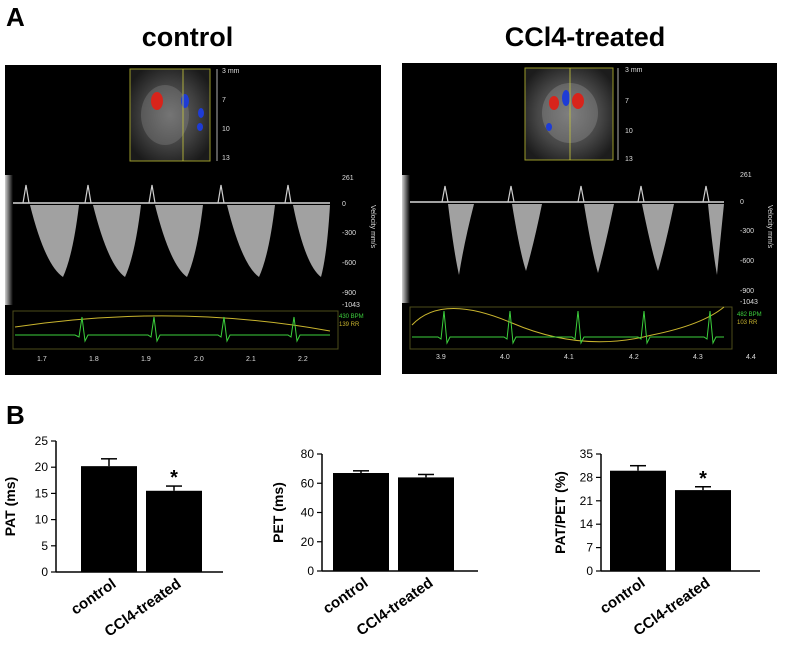 Image resolution: width=787 pixels, height=665 pixels. I want to click on control-velocity-axis-label: Velocity mm/s, so click(372, 227).